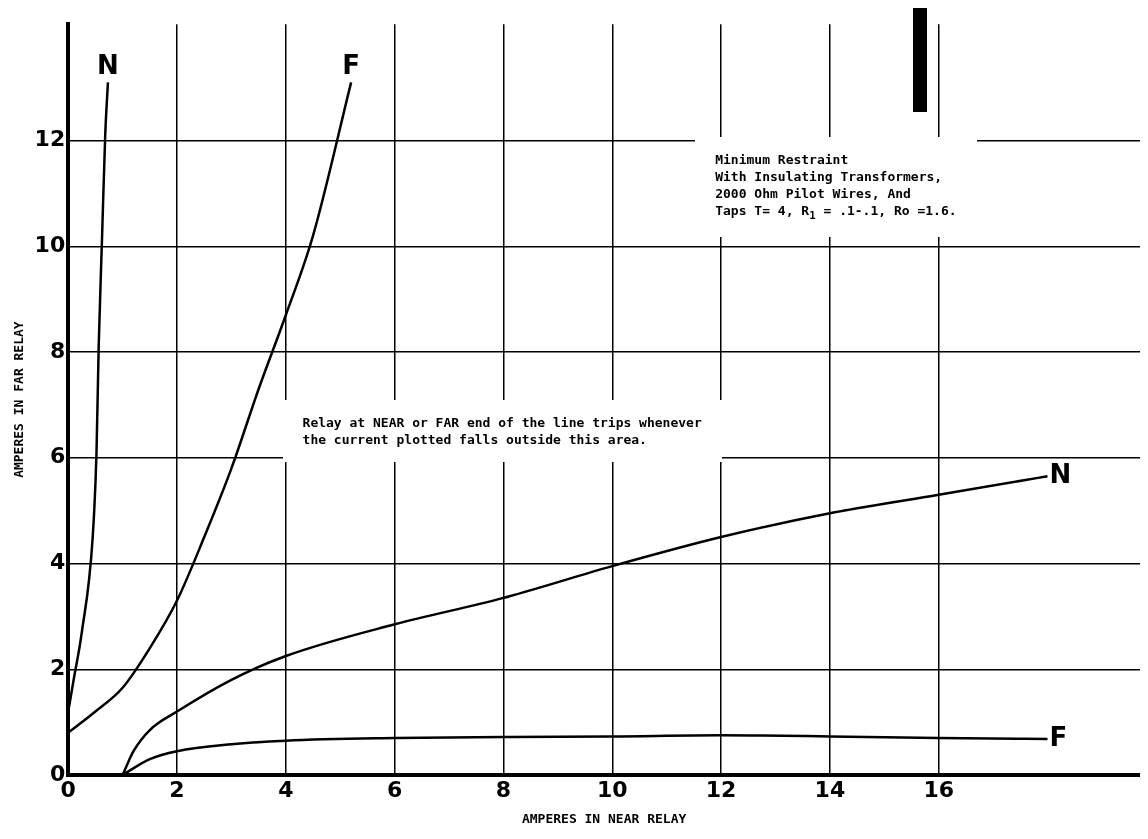 The width and height of the screenshot is (1148, 839). Describe the element at coordinates (604, 818) in the screenshot. I see `x-axis-title: AMPERES IN NEAR RELAY` at that location.